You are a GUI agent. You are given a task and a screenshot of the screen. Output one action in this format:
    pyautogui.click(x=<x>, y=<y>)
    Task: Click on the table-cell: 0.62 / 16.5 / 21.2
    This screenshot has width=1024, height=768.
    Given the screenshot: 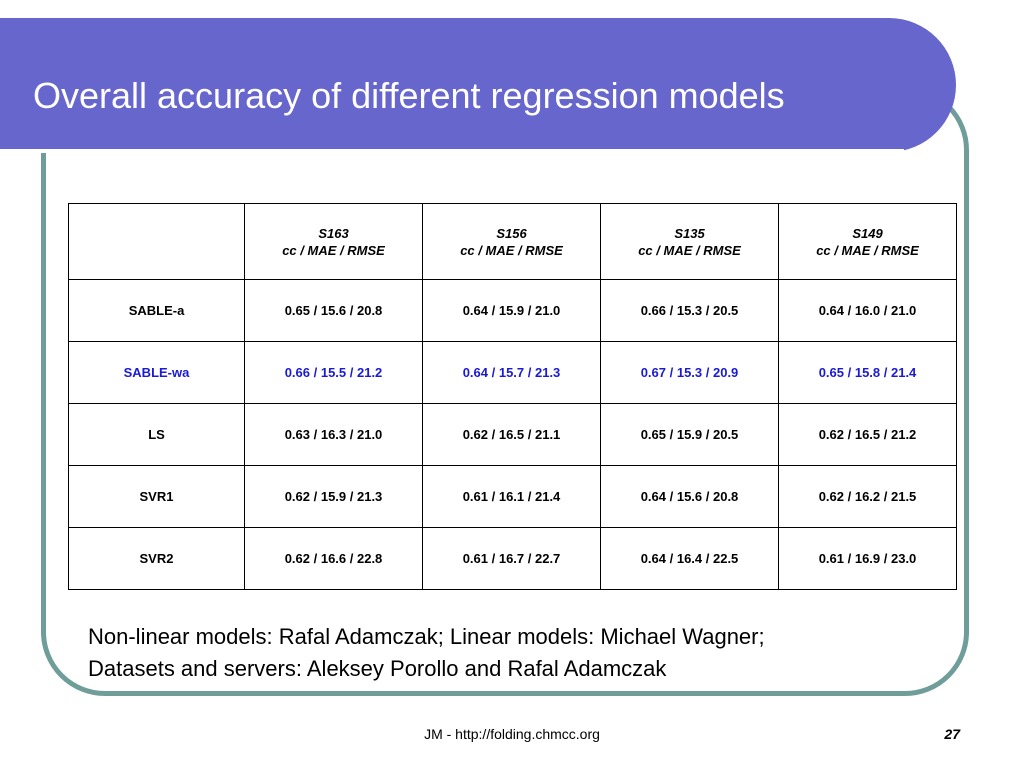 What is the action you would take?
    pyautogui.click(x=867, y=434)
    